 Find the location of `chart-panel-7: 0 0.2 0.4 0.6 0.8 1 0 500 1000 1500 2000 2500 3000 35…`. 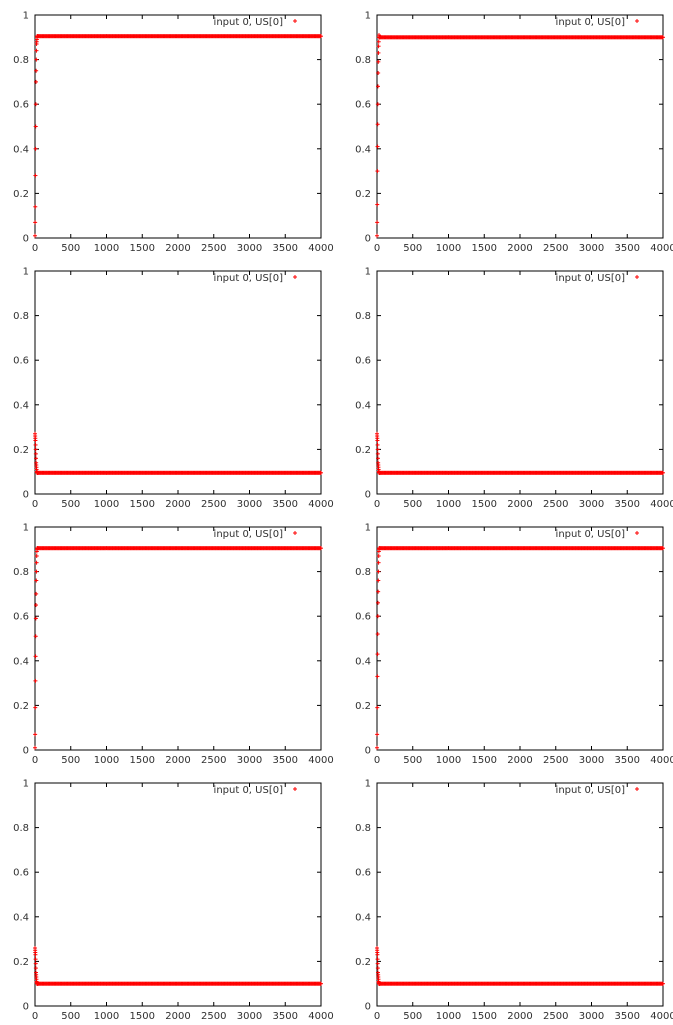

chart-panel-7: 0 0.2 0.4 0.6 0.8 1 0 500 1000 1500 2000 2500 3000 35… is located at coordinates (173, 901).